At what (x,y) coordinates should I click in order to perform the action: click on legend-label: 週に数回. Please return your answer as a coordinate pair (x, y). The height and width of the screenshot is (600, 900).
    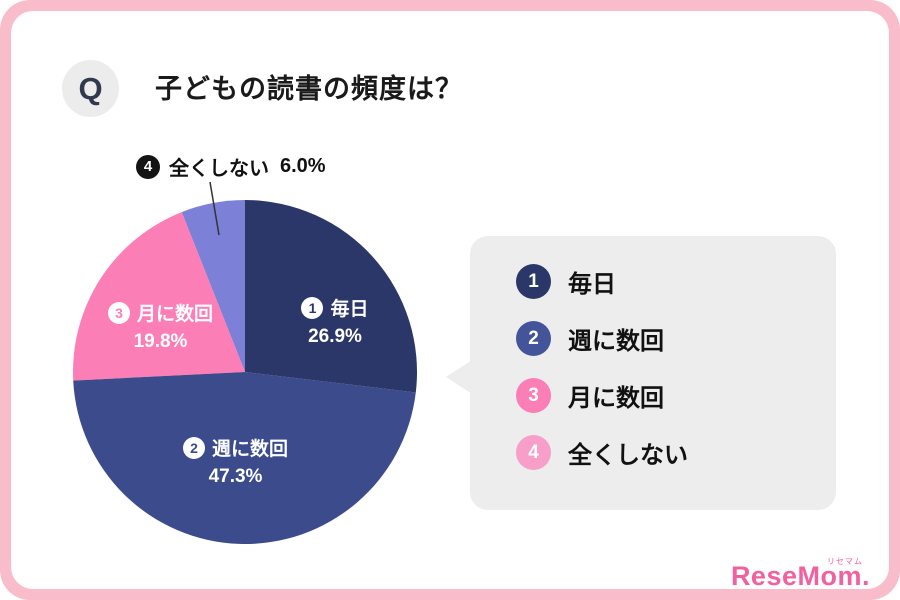
    Looking at the image, I should click on (616, 341).